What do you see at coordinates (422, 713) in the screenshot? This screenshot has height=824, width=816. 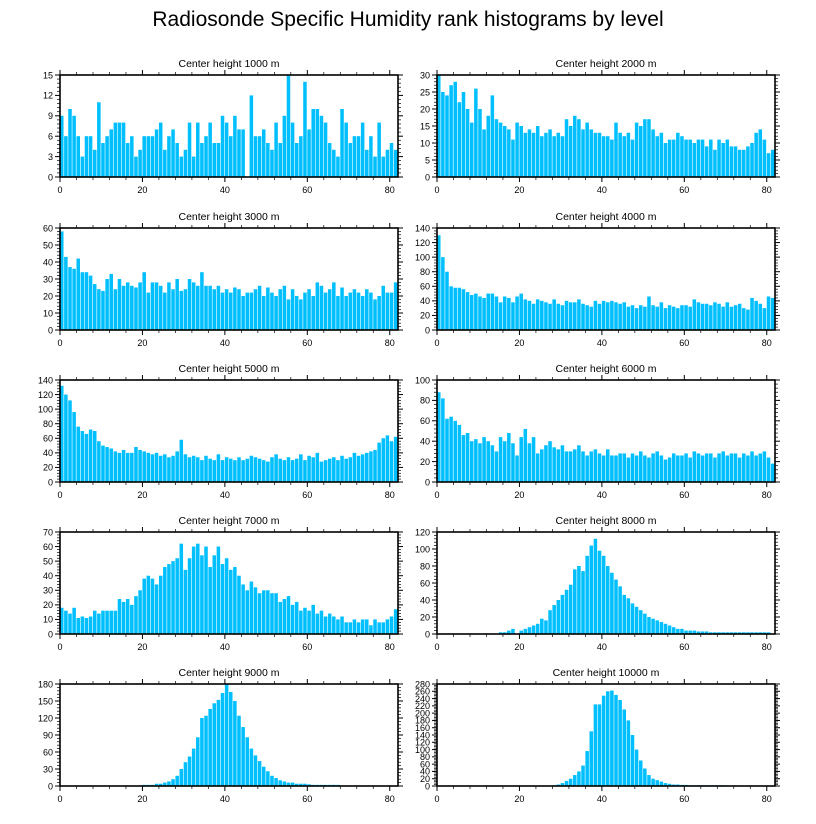 I see `y-tick-label: 200` at bounding box center [422, 713].